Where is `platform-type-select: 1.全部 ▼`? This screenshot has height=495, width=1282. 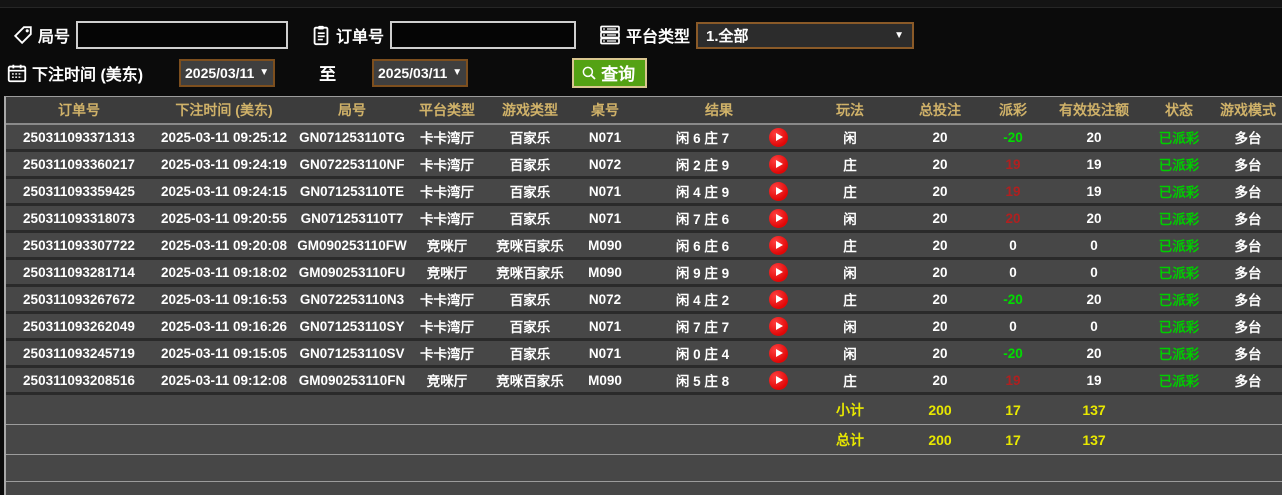 platform-type-select: 1.全部 ▼ is located at coordinates (805, 35).